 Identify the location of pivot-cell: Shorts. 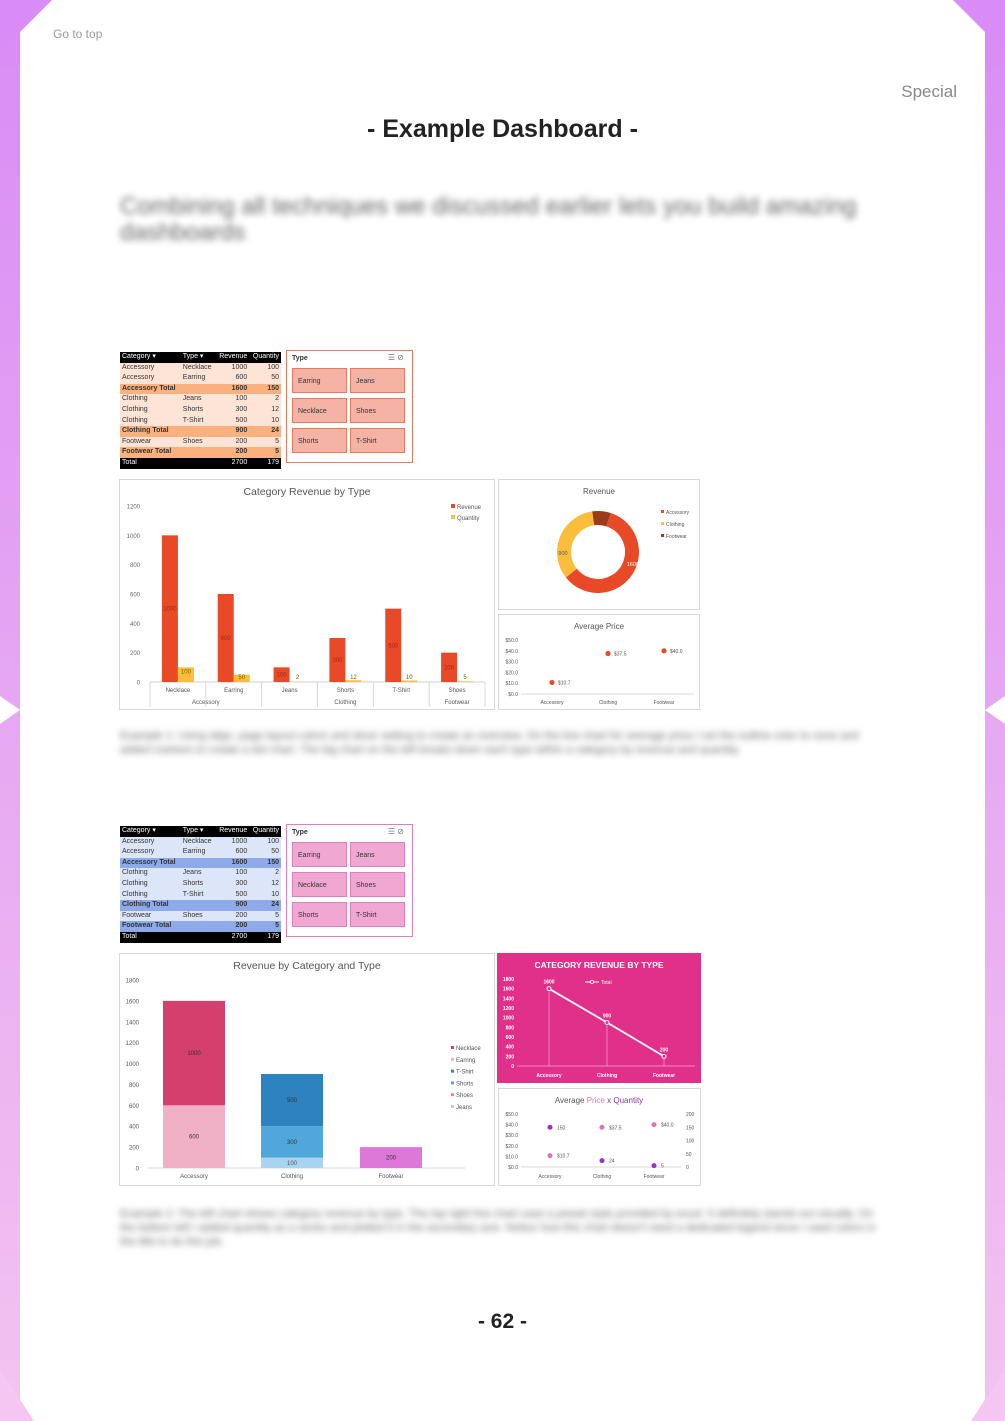
(198, 410).